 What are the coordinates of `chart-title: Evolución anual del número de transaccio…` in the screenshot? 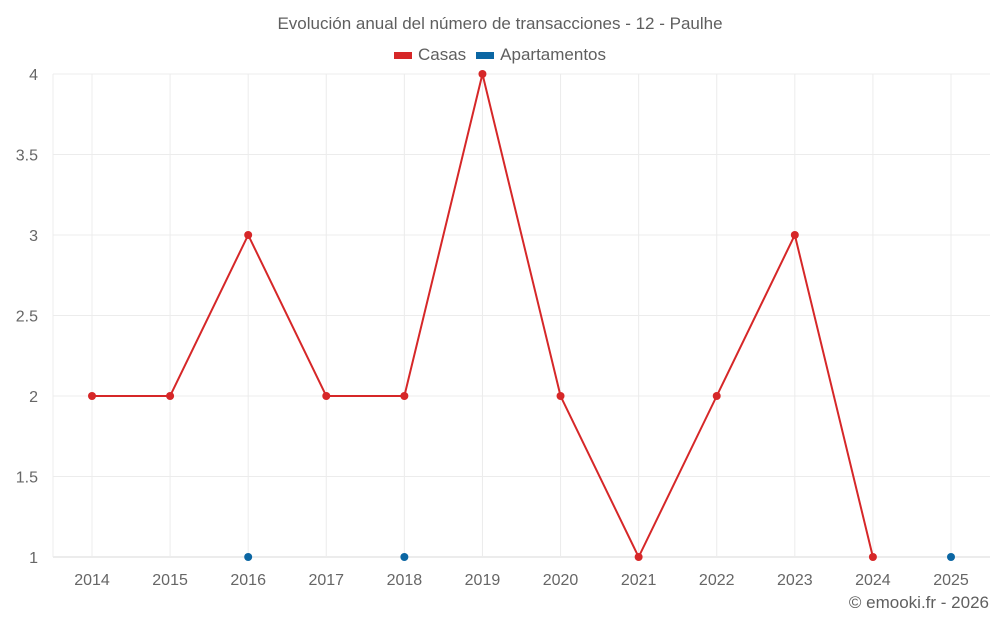 It's located at (500, 23).